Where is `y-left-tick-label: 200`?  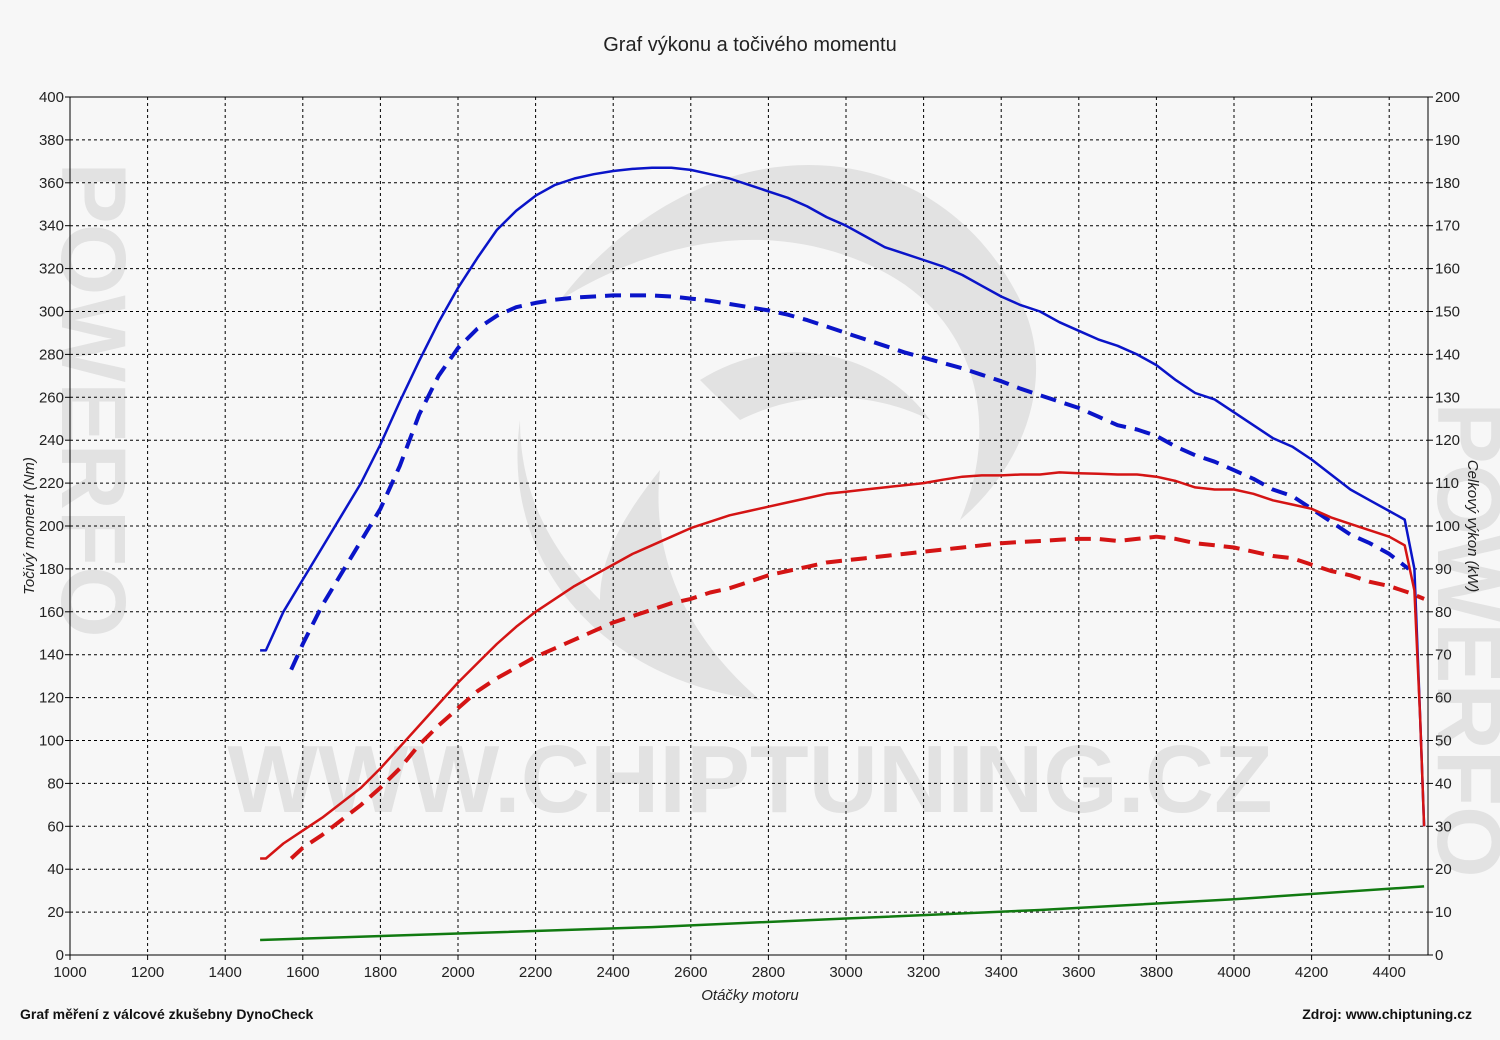
y-left-tick-label: 200 is located at coordinates (51, 526).